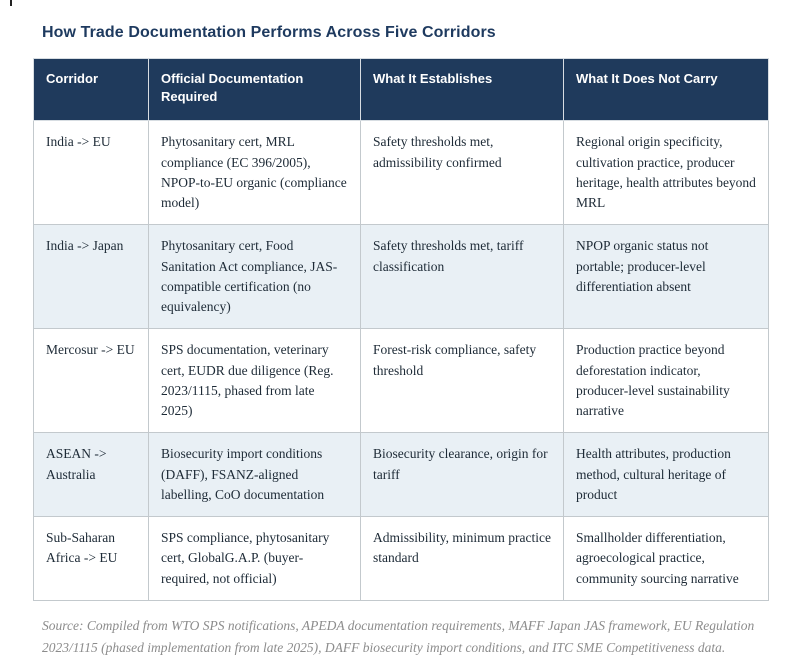 This screenshot has width=802, height=661. What do you see at coordinates (91, 381) in the screenshot?
I see `cell-corridor: Mercosur -> EU` at bounding box center [91, 381].